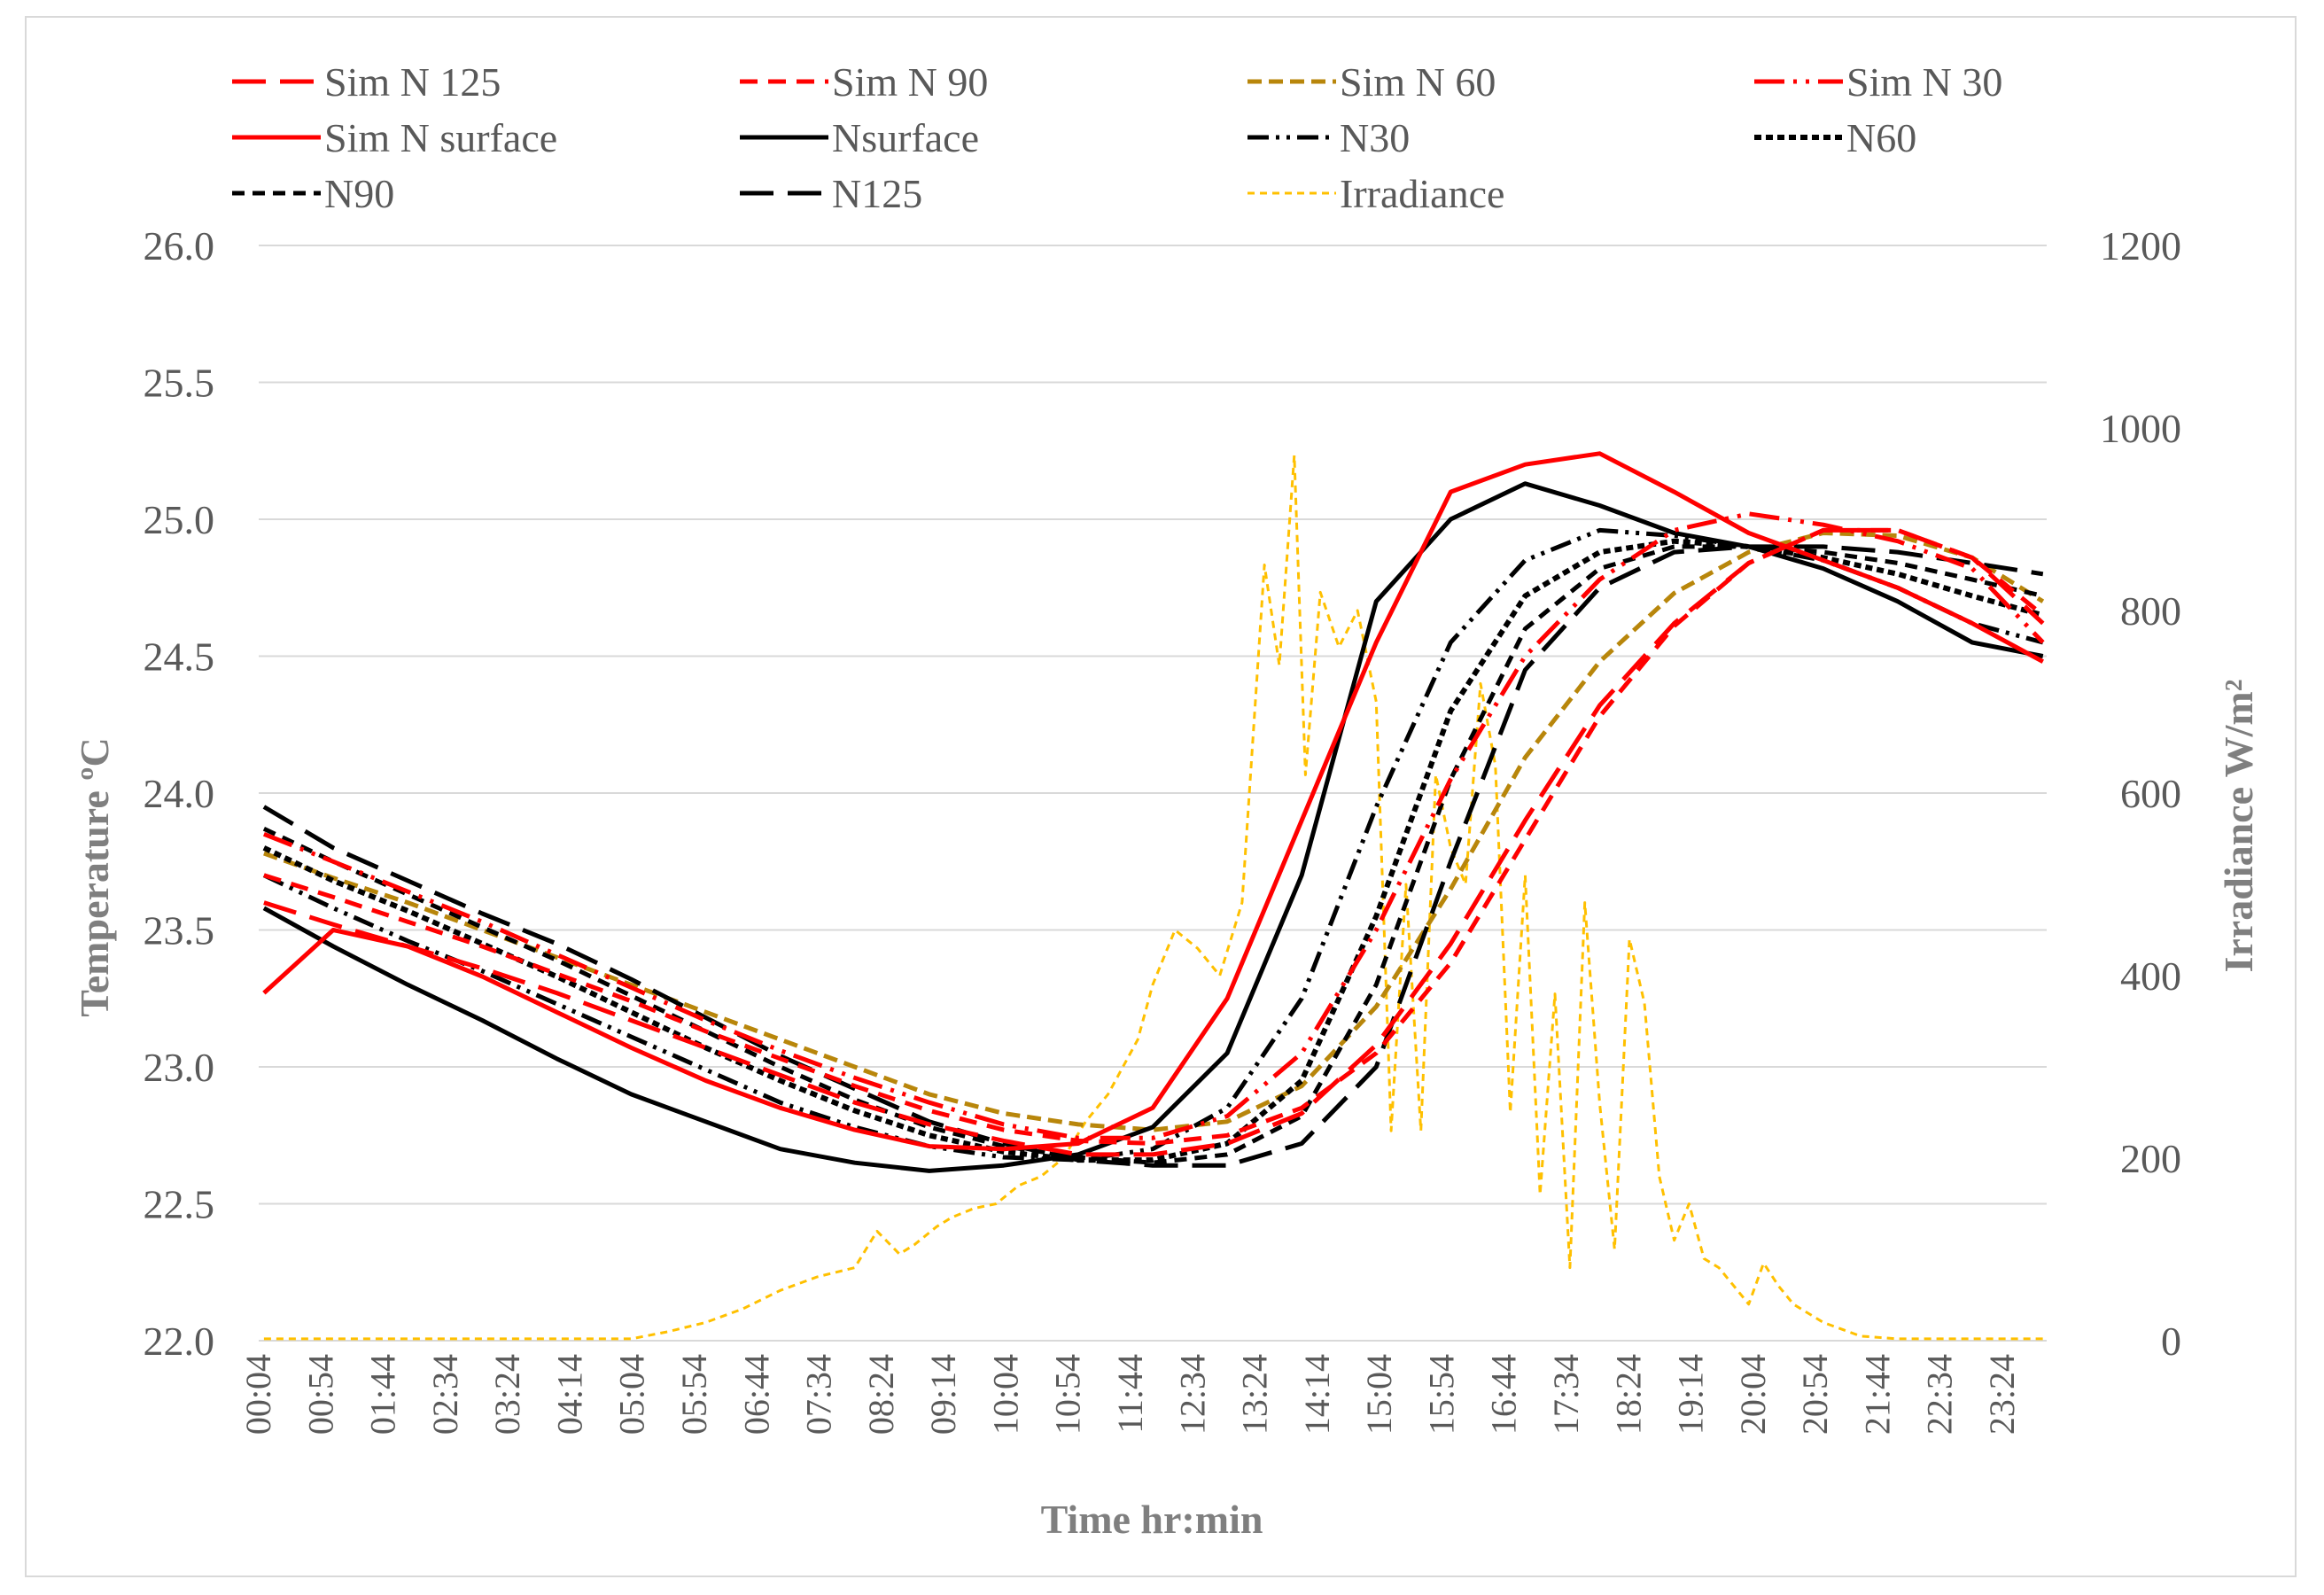 The width and height of the screenshot is (2324, 1595). I want to click on legend-label-n60: N60, so click(1881, 137).